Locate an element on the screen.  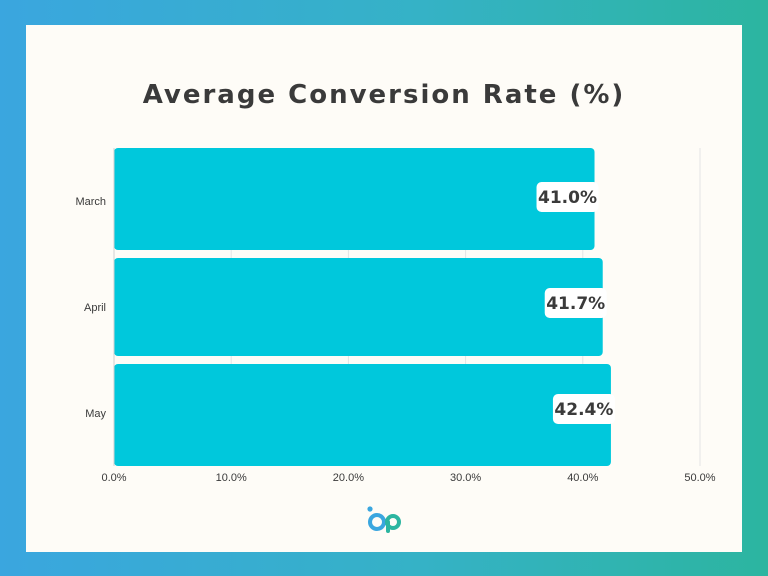
category-label: March is located at coordinates (90, 202).